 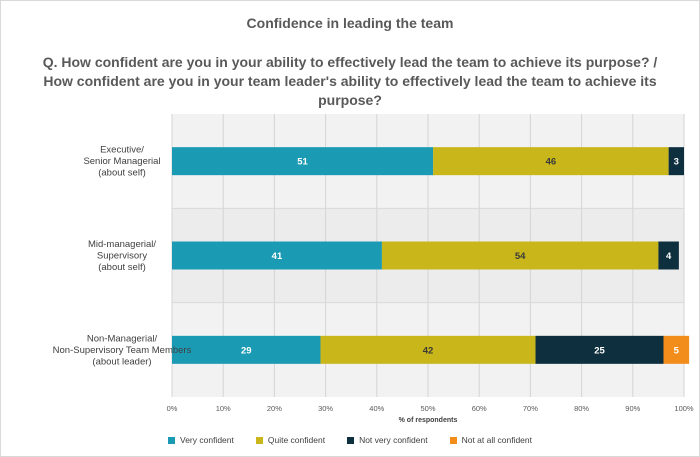 I want to click on category-label: Senior Managerial, so click(x=121, y=161).